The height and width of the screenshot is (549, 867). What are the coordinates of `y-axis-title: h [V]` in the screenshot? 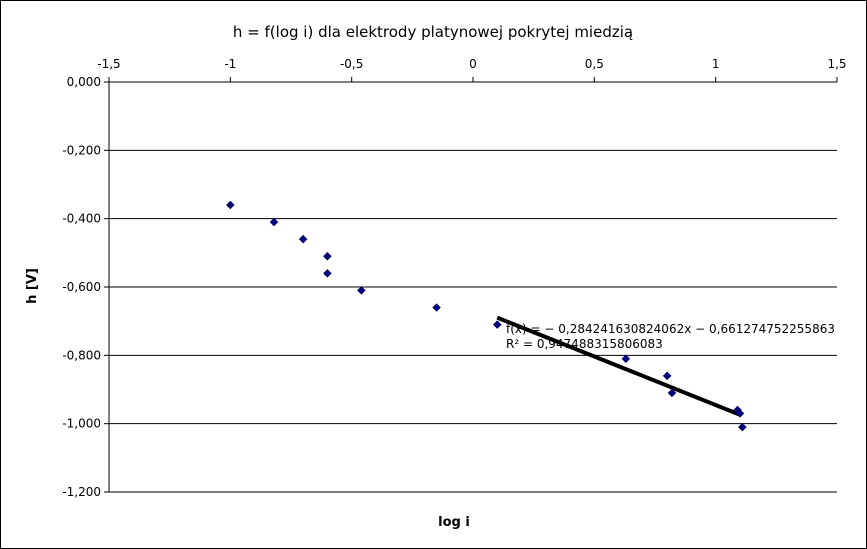 It's located at (32, 286).